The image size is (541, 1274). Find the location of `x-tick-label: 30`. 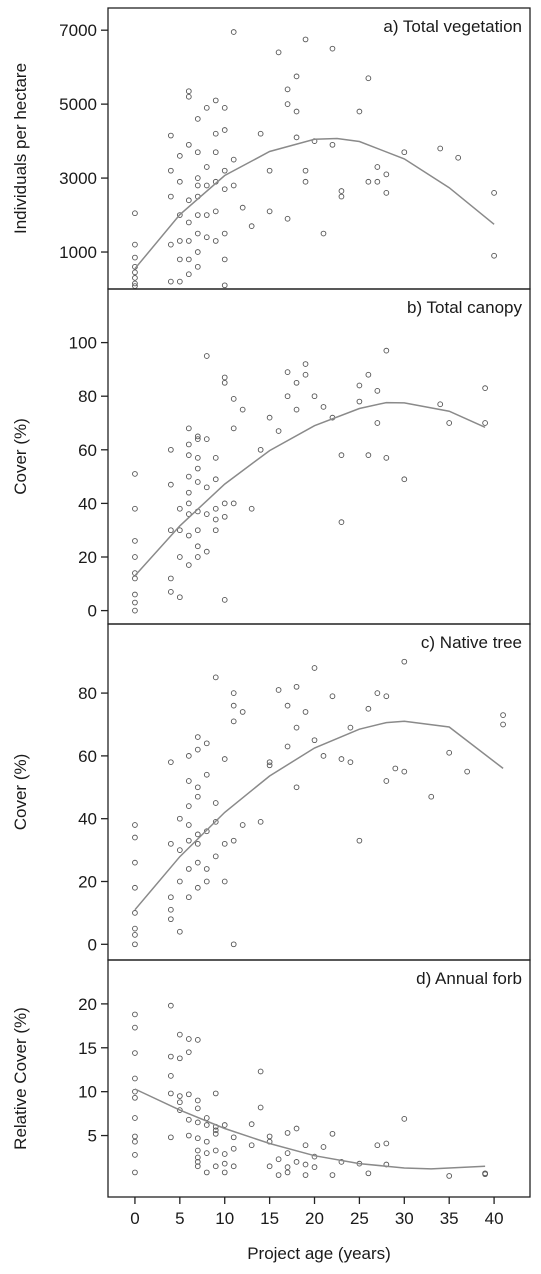

x-tick-label: 30 is located at coordinates (404, 1218).